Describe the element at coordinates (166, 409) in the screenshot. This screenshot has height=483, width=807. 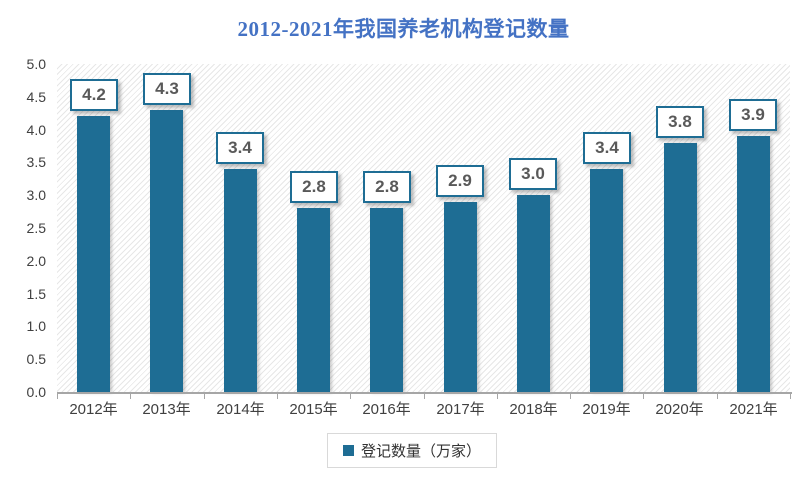
I see `x-axis-label: 2013年` at that location.